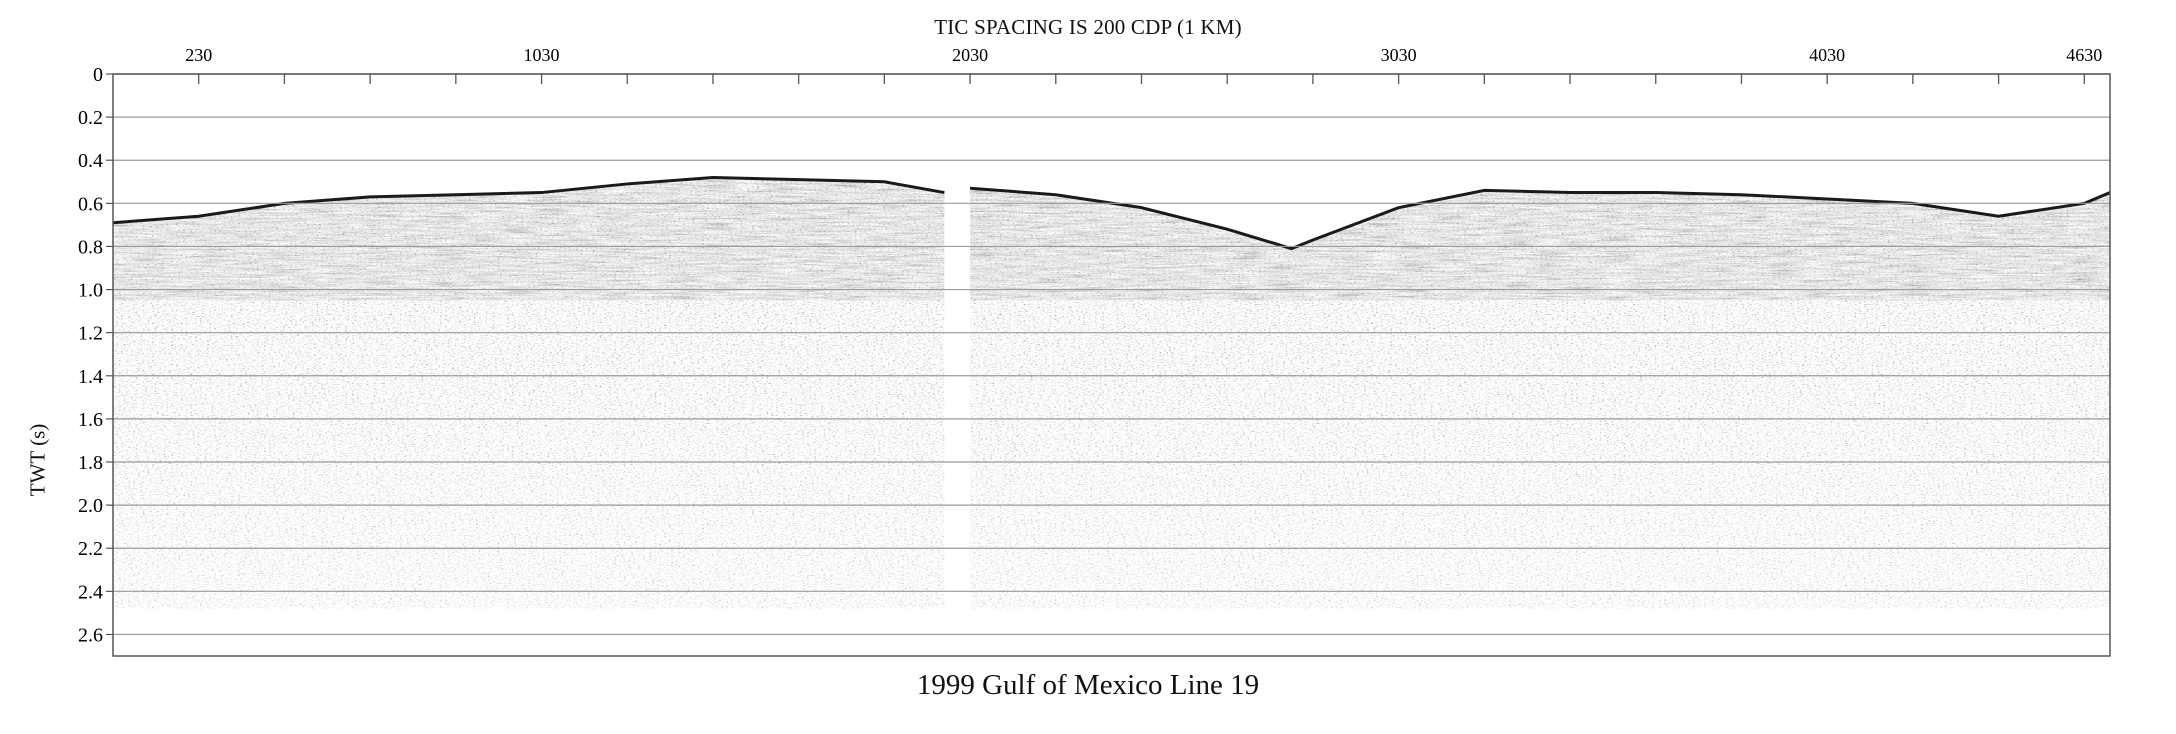 Image resolution: width=2176 pixels, height=734 pixels. What do you see at coordinates (198, 55) in the screenshot?
I see `cdp-tick-label: 230` at bounding box center [198, 55].